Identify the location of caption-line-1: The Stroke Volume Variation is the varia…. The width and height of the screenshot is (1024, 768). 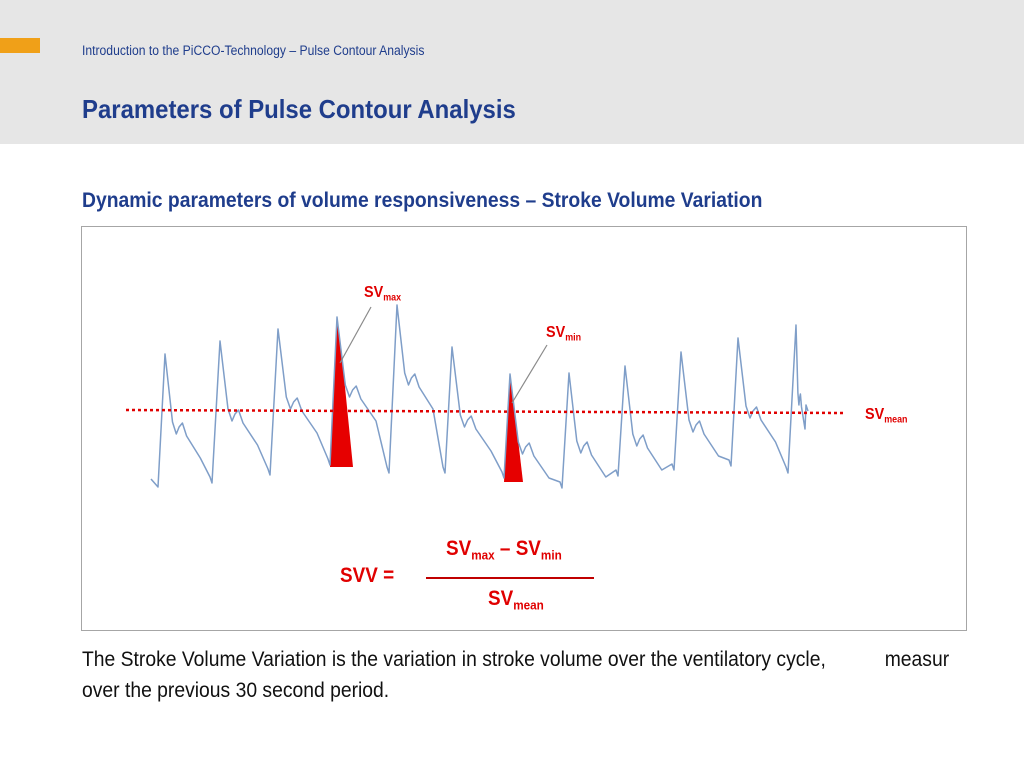
(454, 659).